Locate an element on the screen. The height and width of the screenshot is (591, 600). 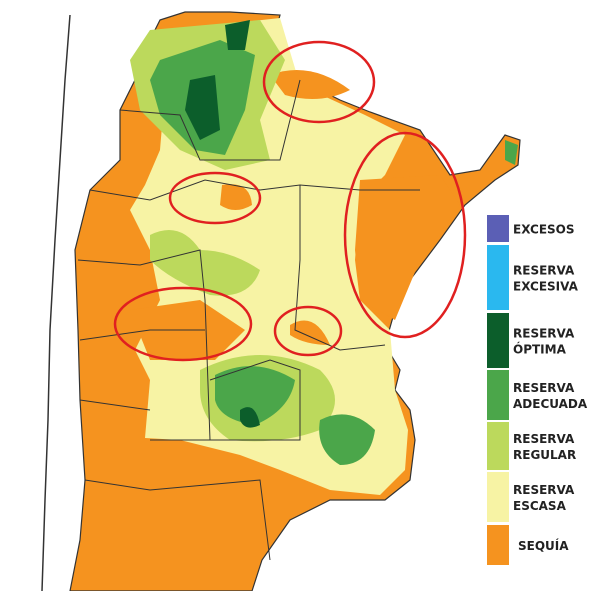
legend-label: ESCASA is located at coordinates (540, 506).